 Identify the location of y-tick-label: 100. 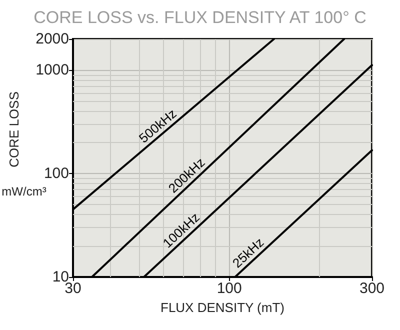
(56, 173).